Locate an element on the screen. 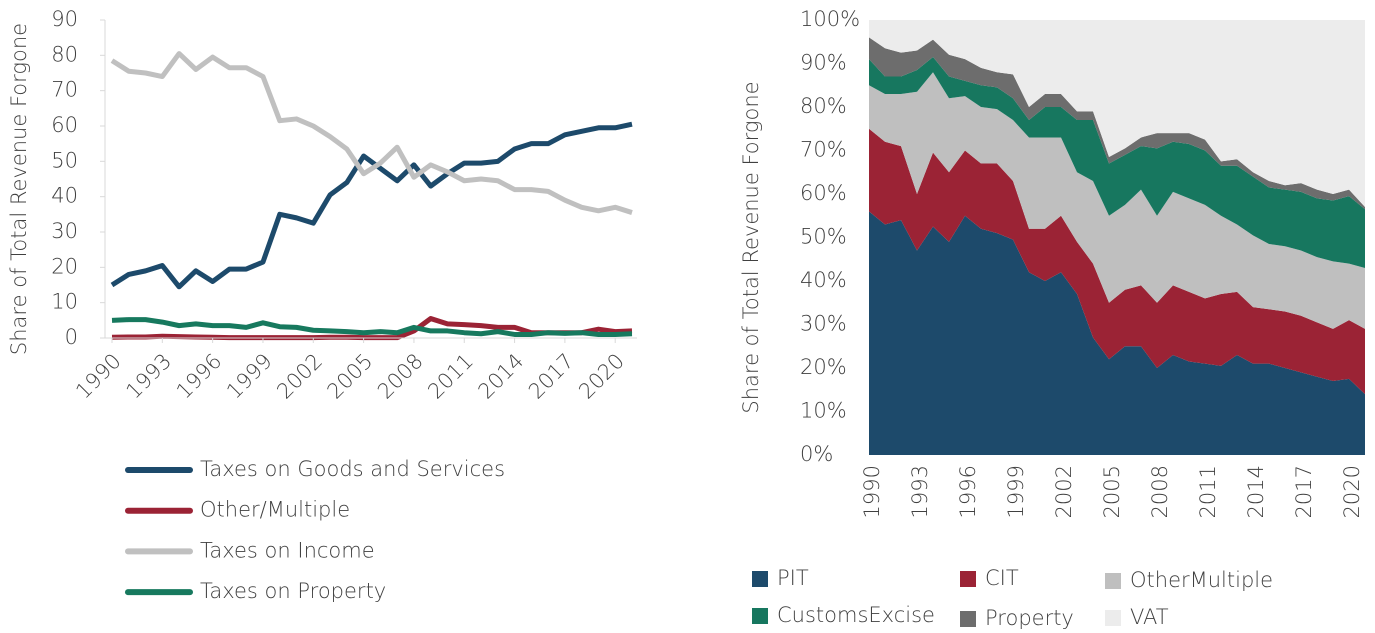  y-tick-label: 0 is located at coordinates (71, 337).